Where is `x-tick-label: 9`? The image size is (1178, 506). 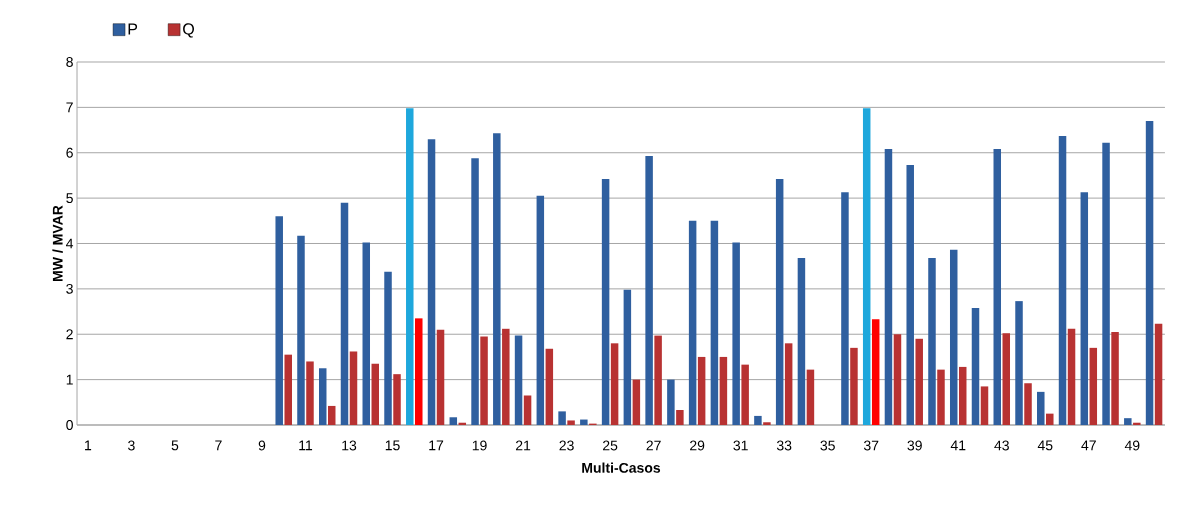 x-tick-label: 9 is located at coordinates (262, 445).